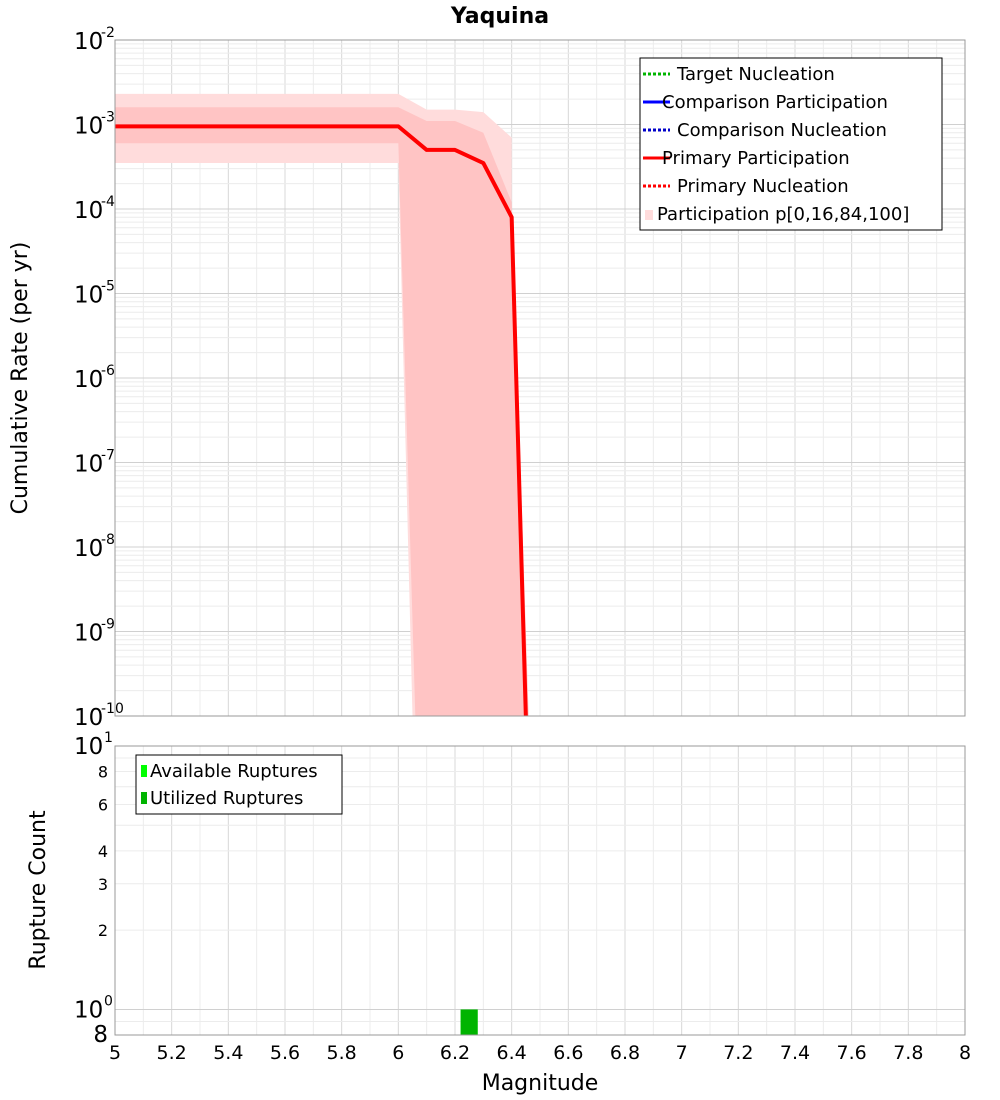  Describe the element at coordinates (234, 771) in the screenshot. I see `legend-label: Available Ruptures` at that location.